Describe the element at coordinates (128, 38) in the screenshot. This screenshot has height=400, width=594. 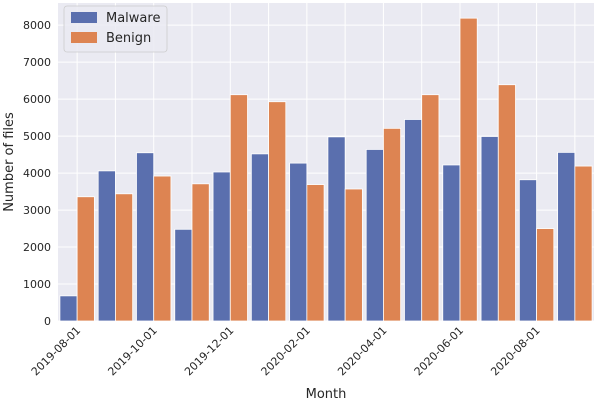
I see `legend-label-benign: Benign` at that location.